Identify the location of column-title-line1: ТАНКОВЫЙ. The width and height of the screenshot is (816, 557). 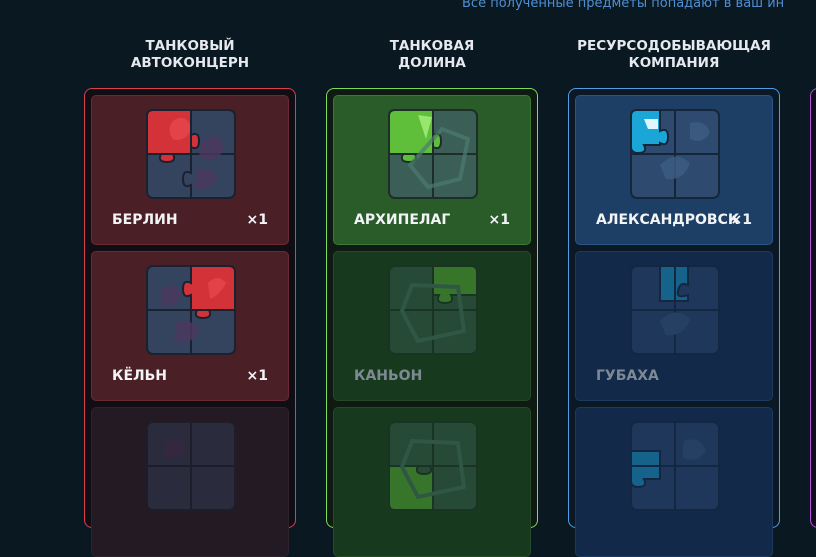
(190, 46).